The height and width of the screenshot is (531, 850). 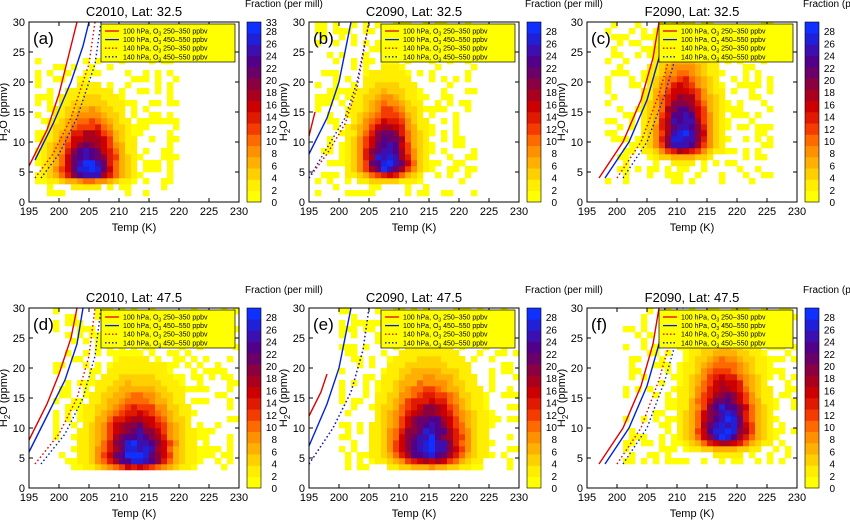 I want to click on panel-letter: (c), so click(x=601, y=38).